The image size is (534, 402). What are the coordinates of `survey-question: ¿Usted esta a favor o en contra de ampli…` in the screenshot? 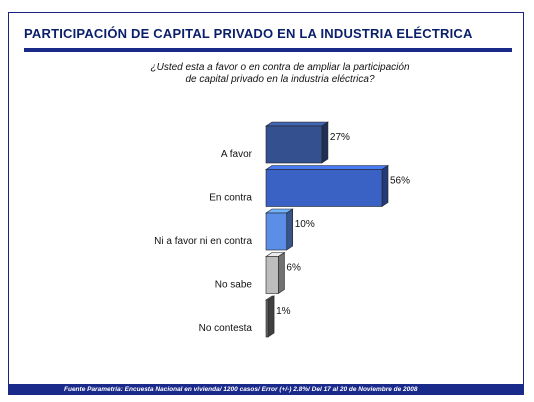 It's located at (280, 74).